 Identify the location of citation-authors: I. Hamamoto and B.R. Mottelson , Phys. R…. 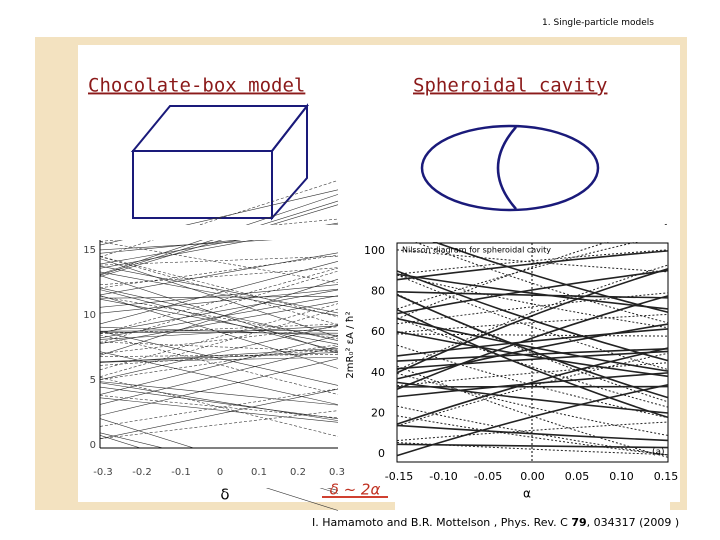
(441, 522).